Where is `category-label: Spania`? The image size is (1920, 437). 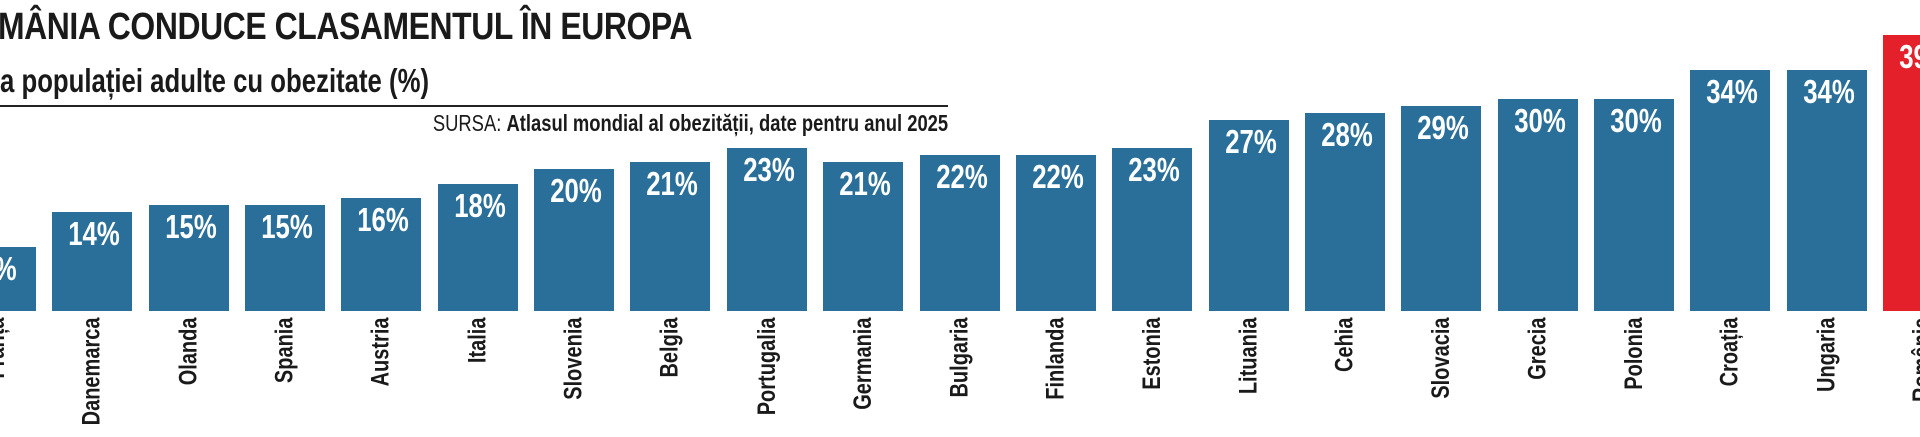 category-label: Spania is located at coordinates (284, 350).